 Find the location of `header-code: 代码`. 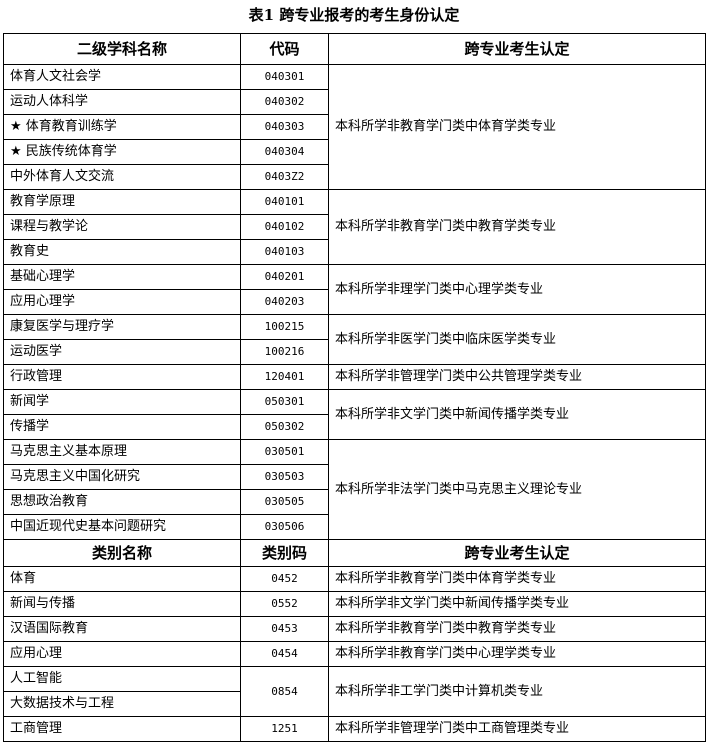

header-code: 代码 is located at coordinates (284, 49).